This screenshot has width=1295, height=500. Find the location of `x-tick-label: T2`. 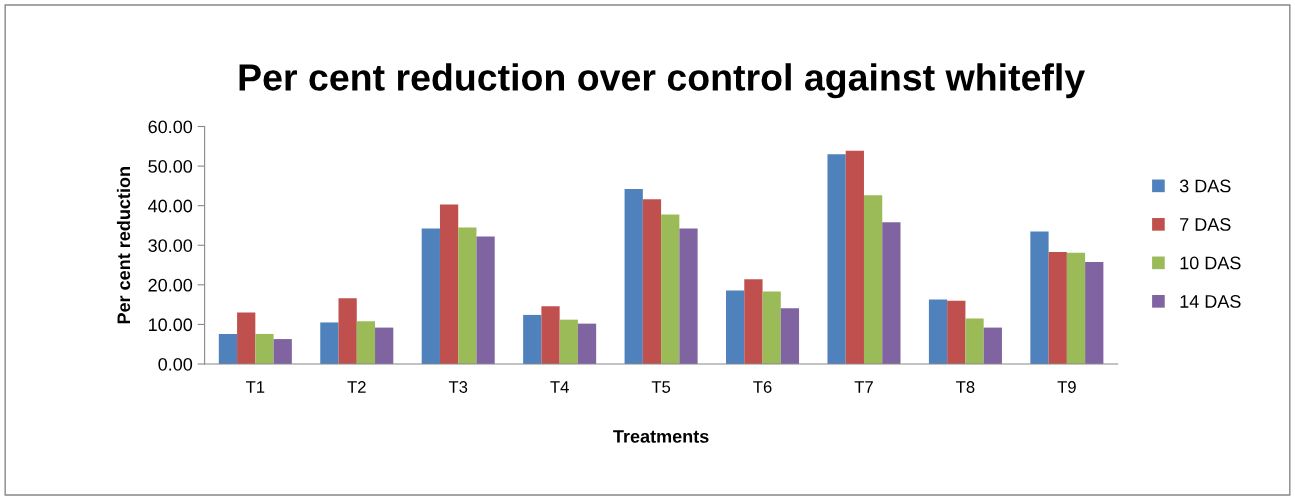

x-tick-label: T2 is located at coordinates (356, 387).